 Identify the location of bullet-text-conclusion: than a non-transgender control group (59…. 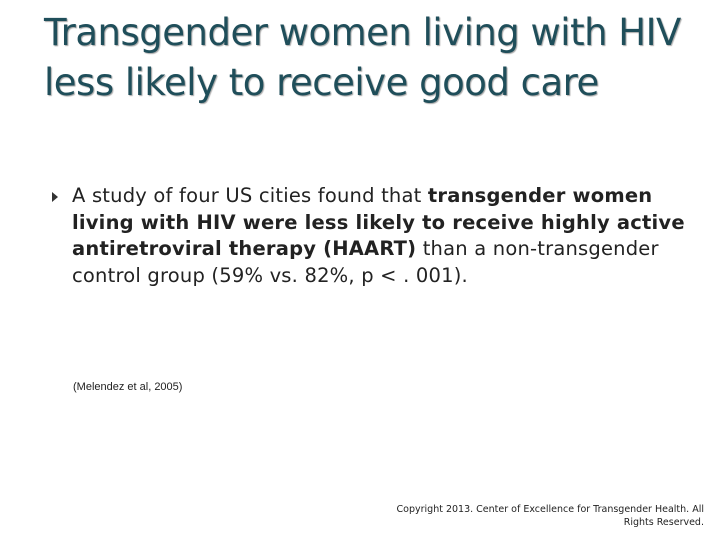
(365, 262).